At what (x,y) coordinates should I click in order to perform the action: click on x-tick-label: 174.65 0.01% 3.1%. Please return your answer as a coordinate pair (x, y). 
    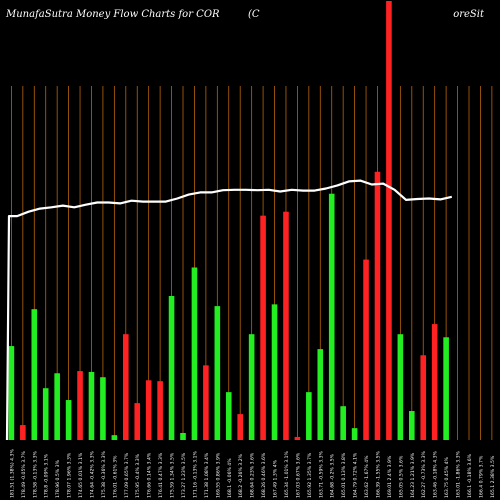
    Looking at the image, I should click on (81, 475).